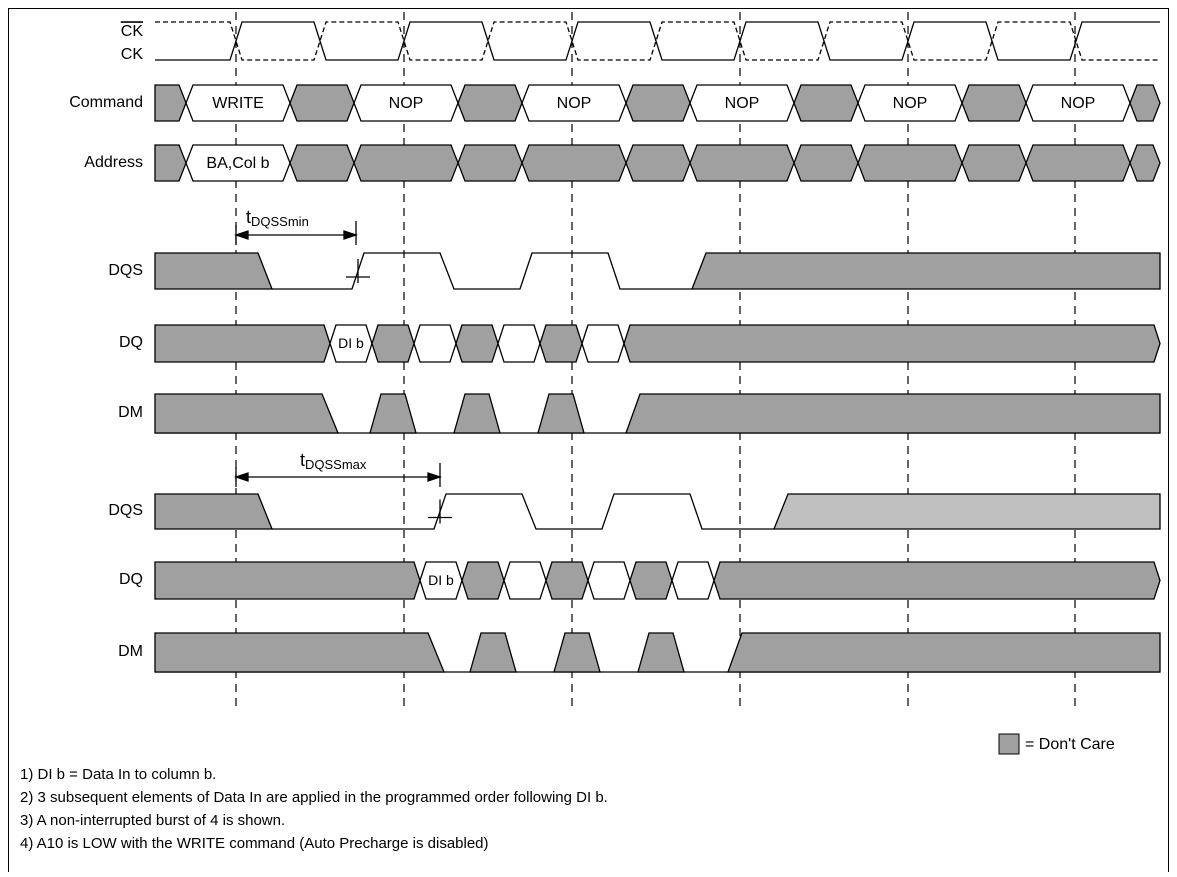 The height and width of the screenshot is (877, 1177). What do you see at coordinates (280, 221) in the screenshot?
I see `timing-sub: DQSSmin` at bounding box center [280, 221].